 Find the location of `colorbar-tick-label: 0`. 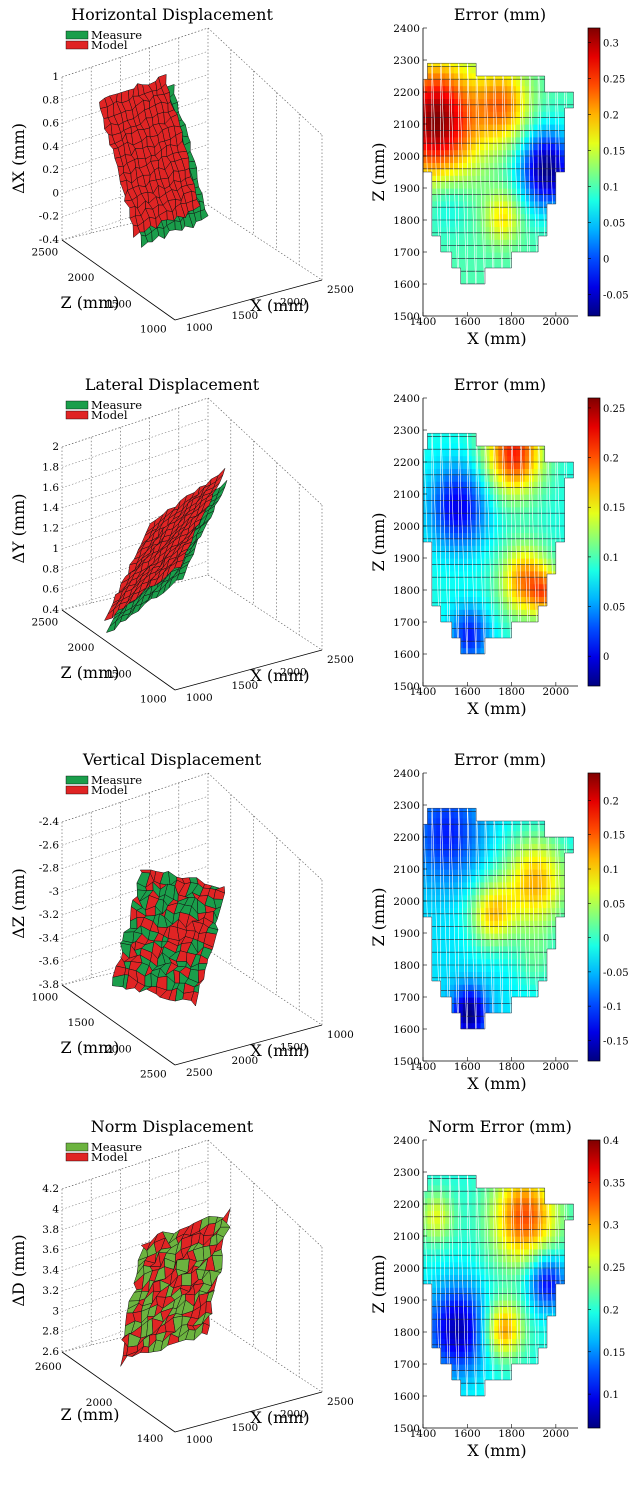

colorbar-tick-label: 0 is located at coordinates (606, 657).